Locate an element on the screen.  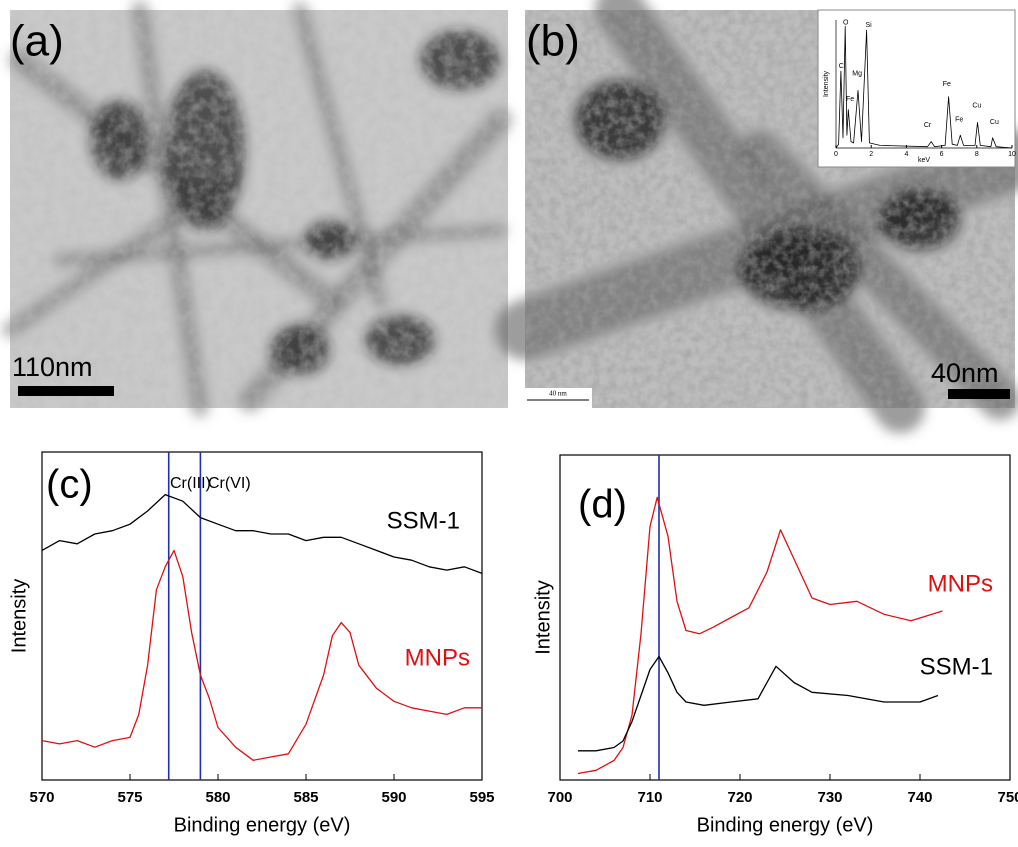
x-tick-label: 6 is located at coordinates (942, 154).